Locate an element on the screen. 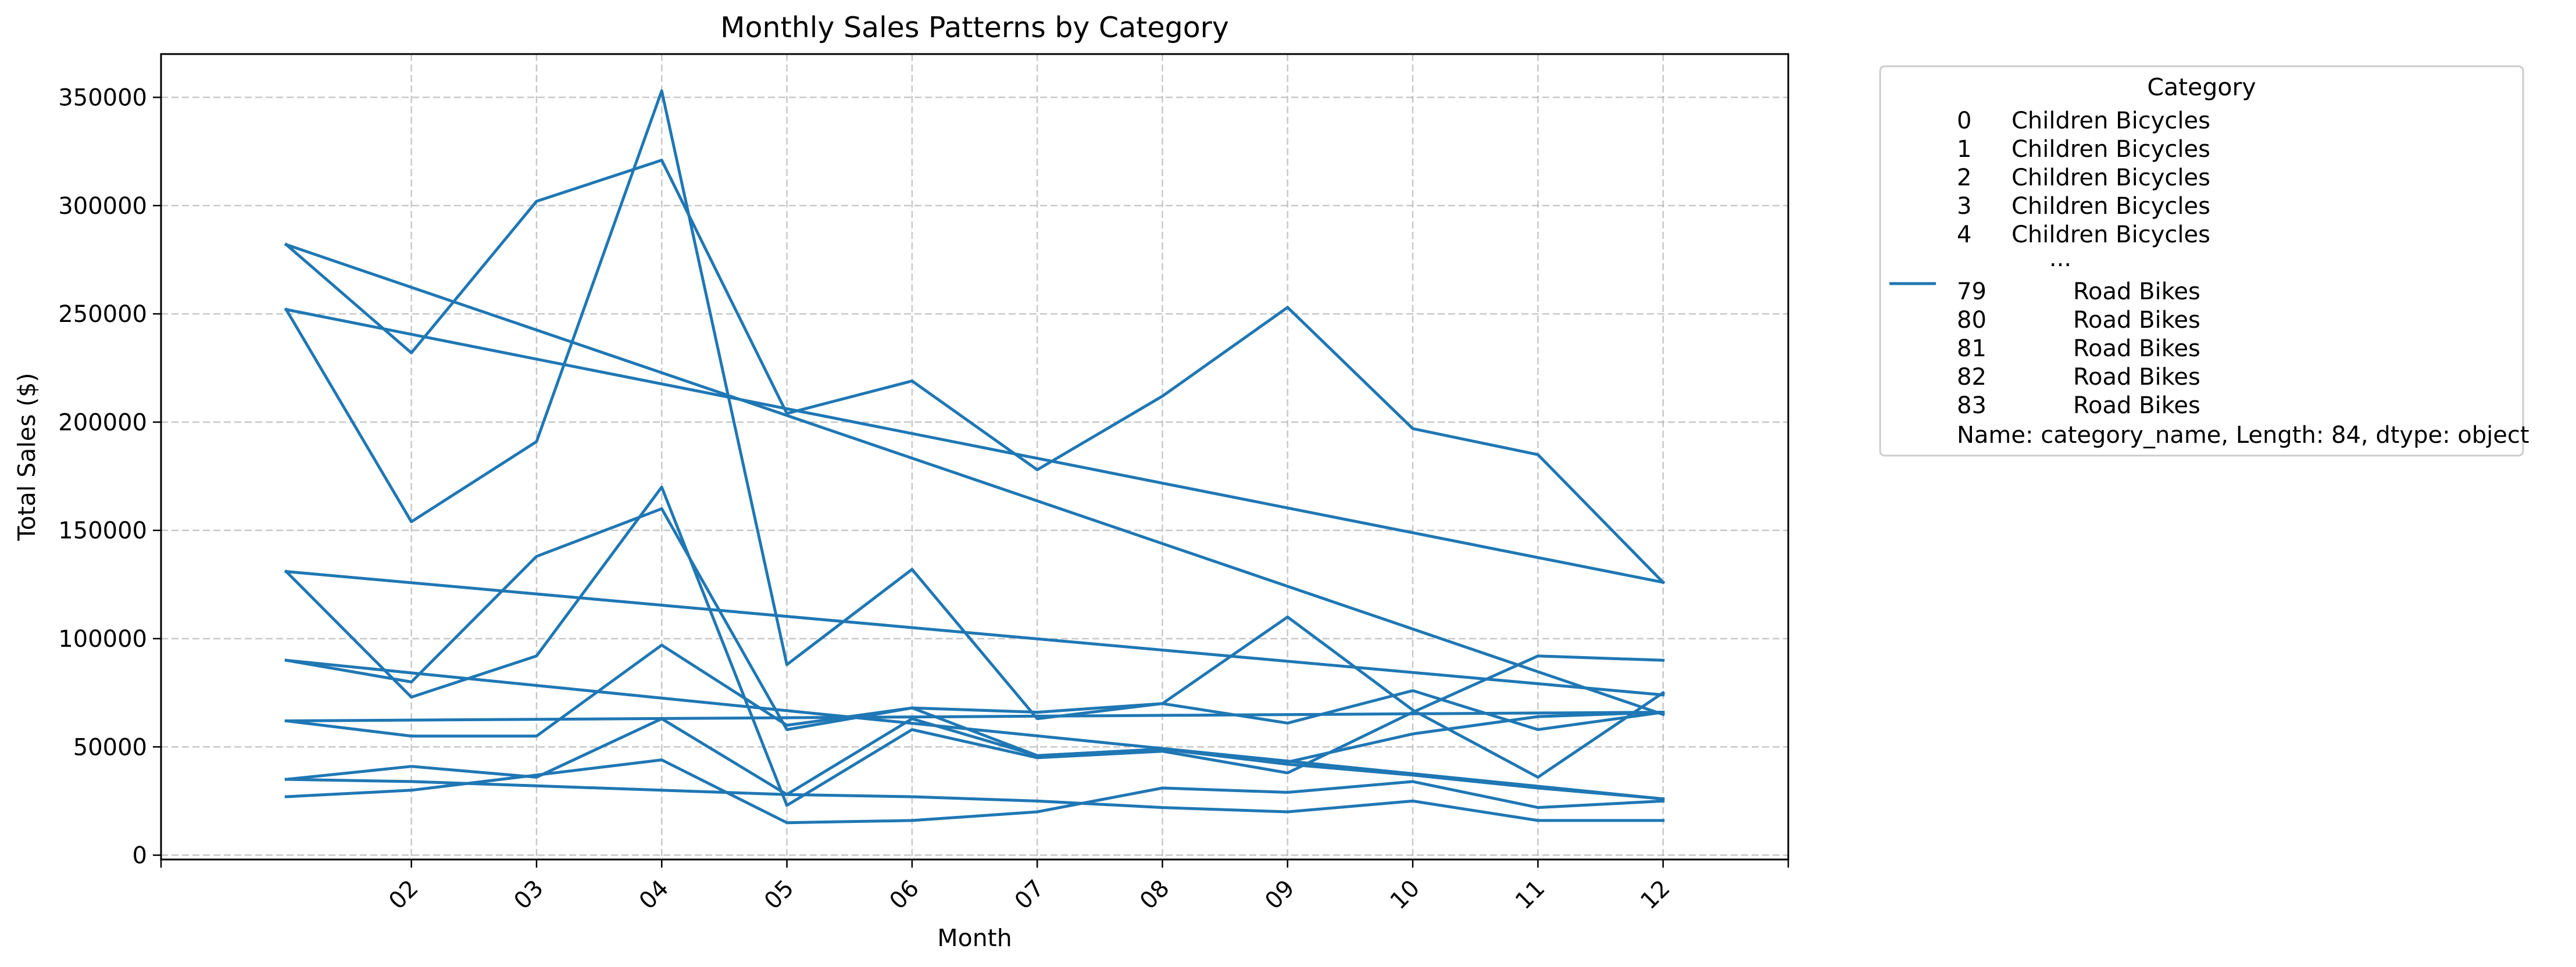 The height and width of the screenshot is (967, 2576). y-tick-label: 200000 is located at coordinates (102, 423).